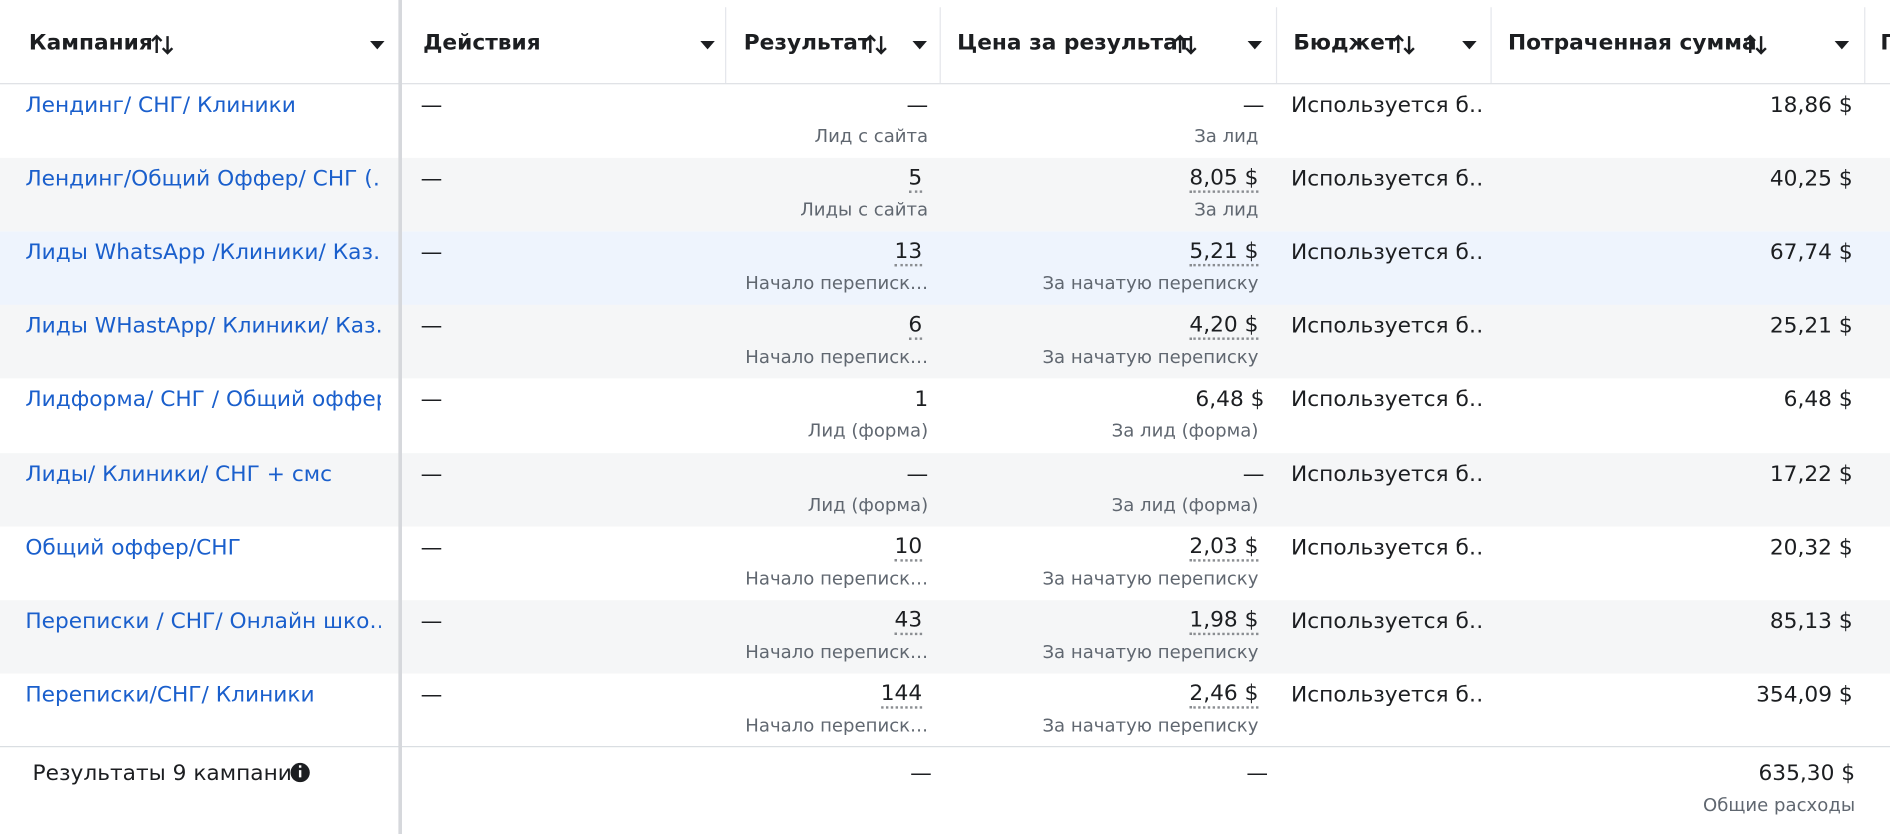  Describe the element at coordinates (1885, 42) in the screenshot. I see `column-header: П` at that location.